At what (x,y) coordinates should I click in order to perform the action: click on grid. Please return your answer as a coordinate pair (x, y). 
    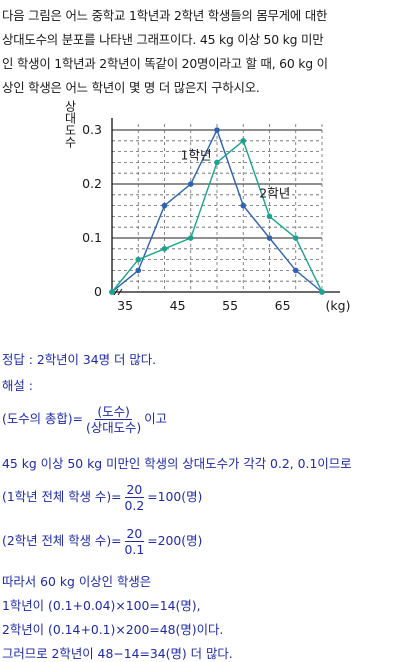
    Looking at the image, I should click on (217, 208).